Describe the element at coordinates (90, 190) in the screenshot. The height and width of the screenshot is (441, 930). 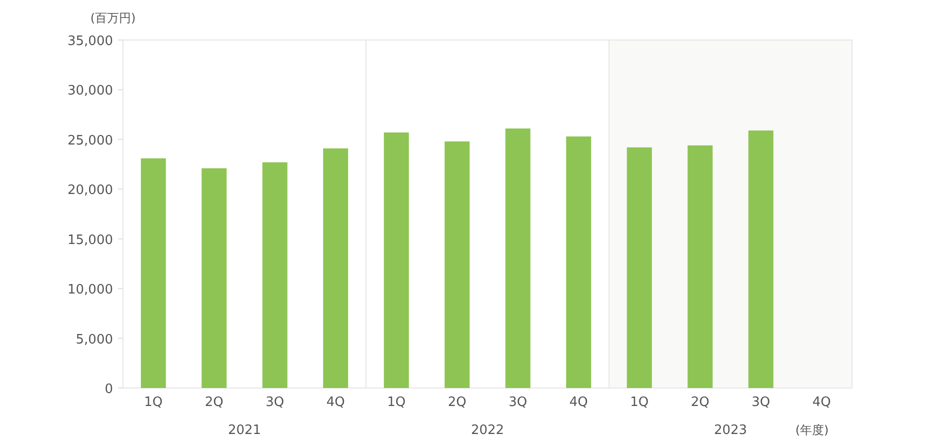
I see `y-tick-label: 20,000` at that location.